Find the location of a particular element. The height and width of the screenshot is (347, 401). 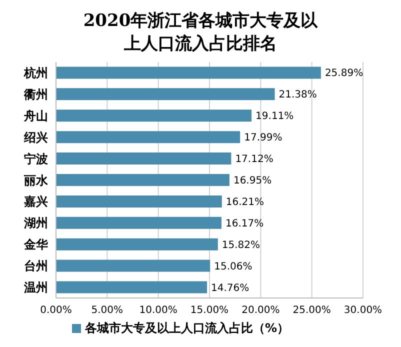

data-label: 15.82% is located at coordinates (241, 245).